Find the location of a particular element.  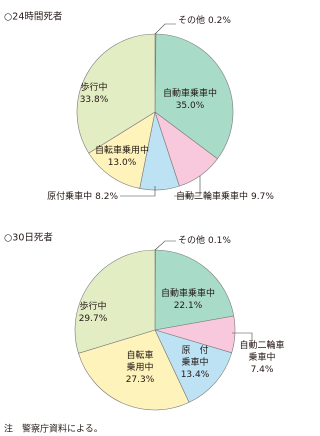

value-label: 7.4% is located at coordinates (262, 370).